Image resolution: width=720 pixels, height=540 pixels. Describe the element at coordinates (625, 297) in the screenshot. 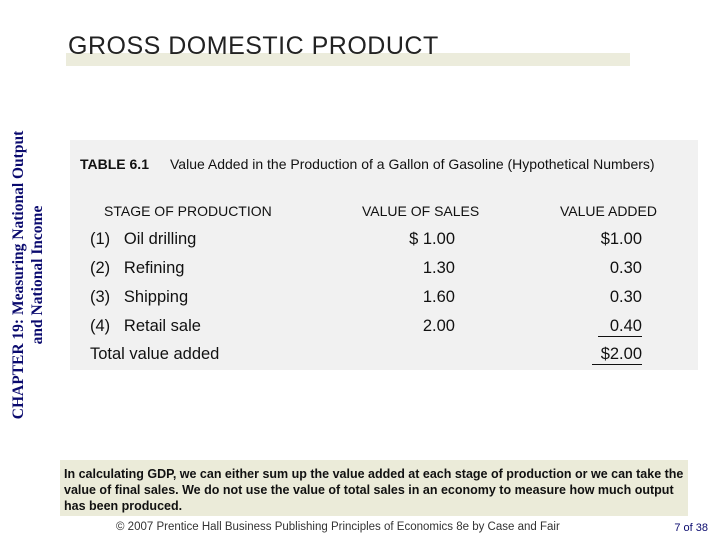

I see `row-3-added: 0.30` at that location.